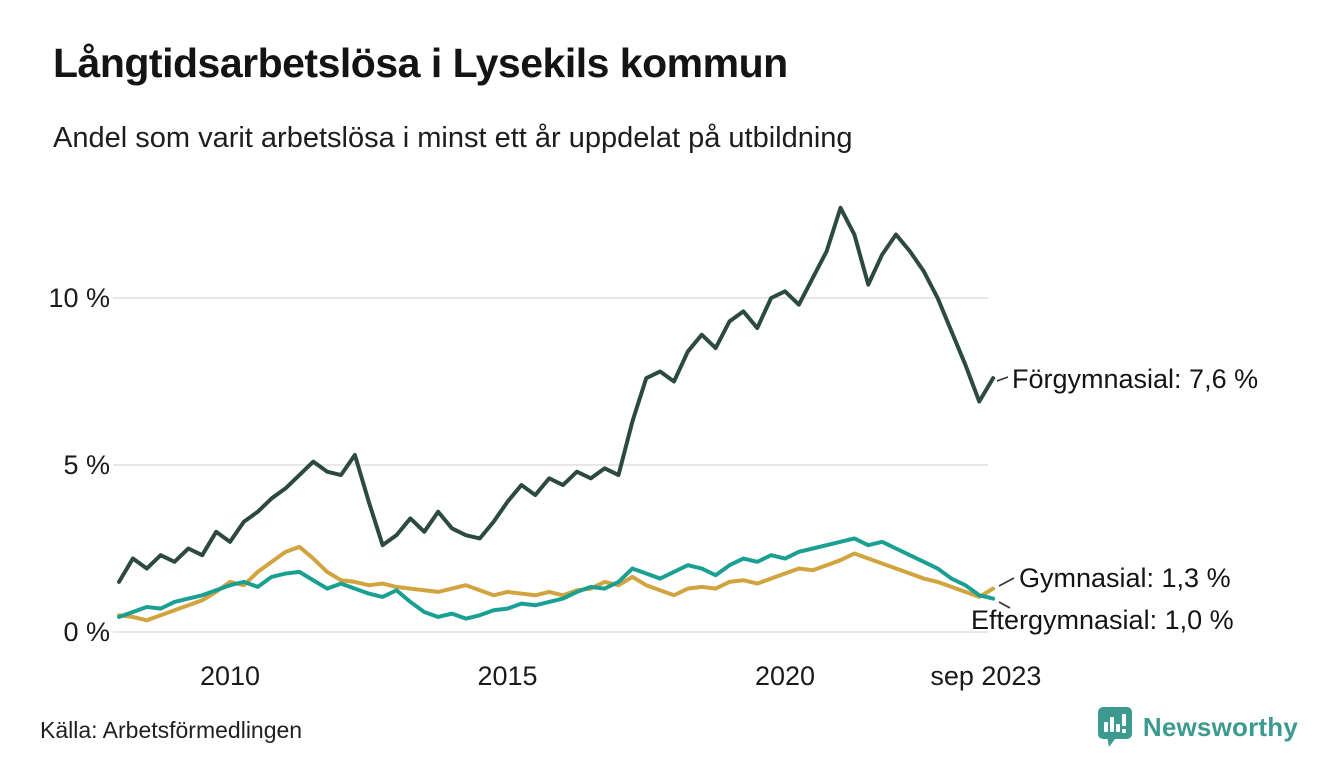  Describe the element at coordinates (171, 730) in the screenshot. I see `source-note: Källa: Arbetsförmedlingen` at that location.